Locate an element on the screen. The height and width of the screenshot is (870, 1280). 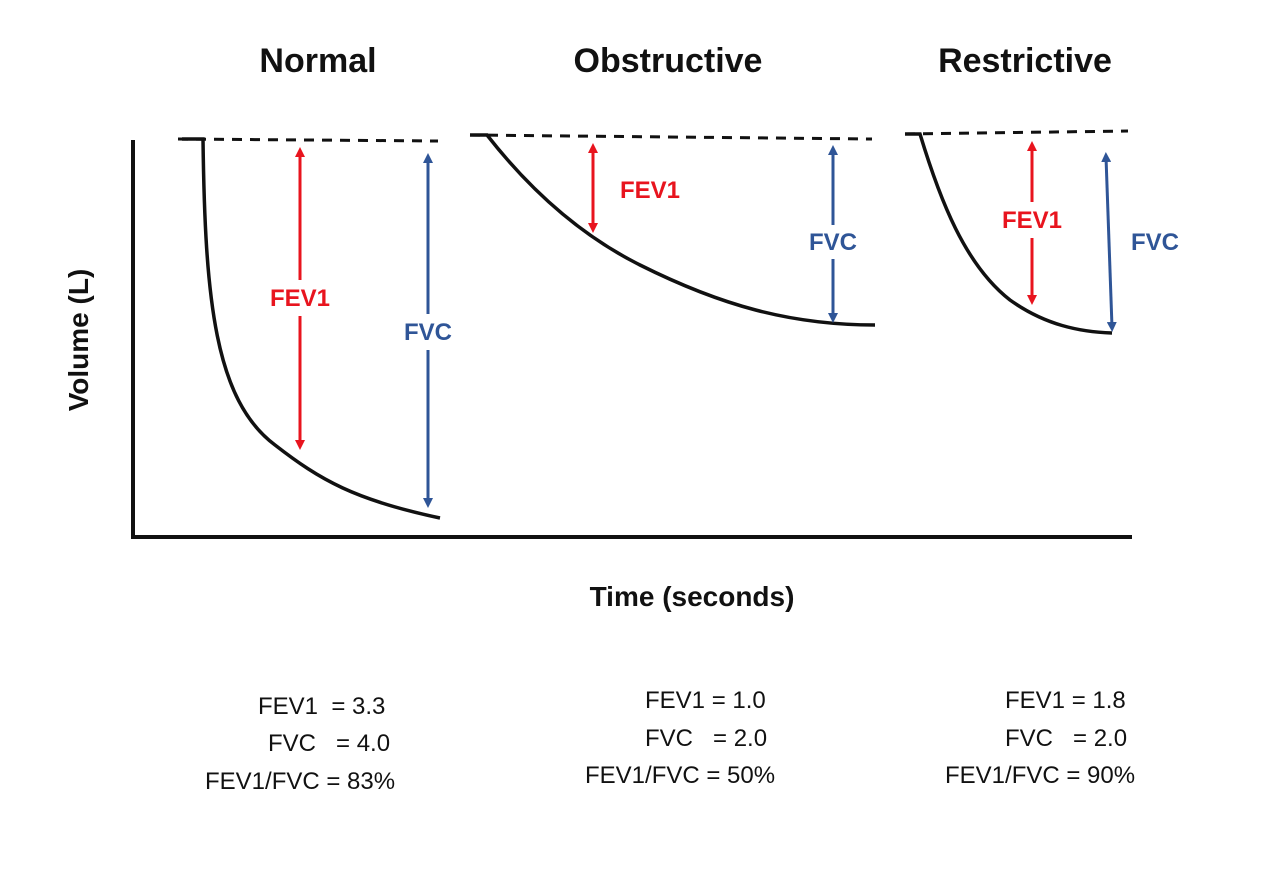
x-axis-label: Time (seconds) is located at coordinates (692, 596).